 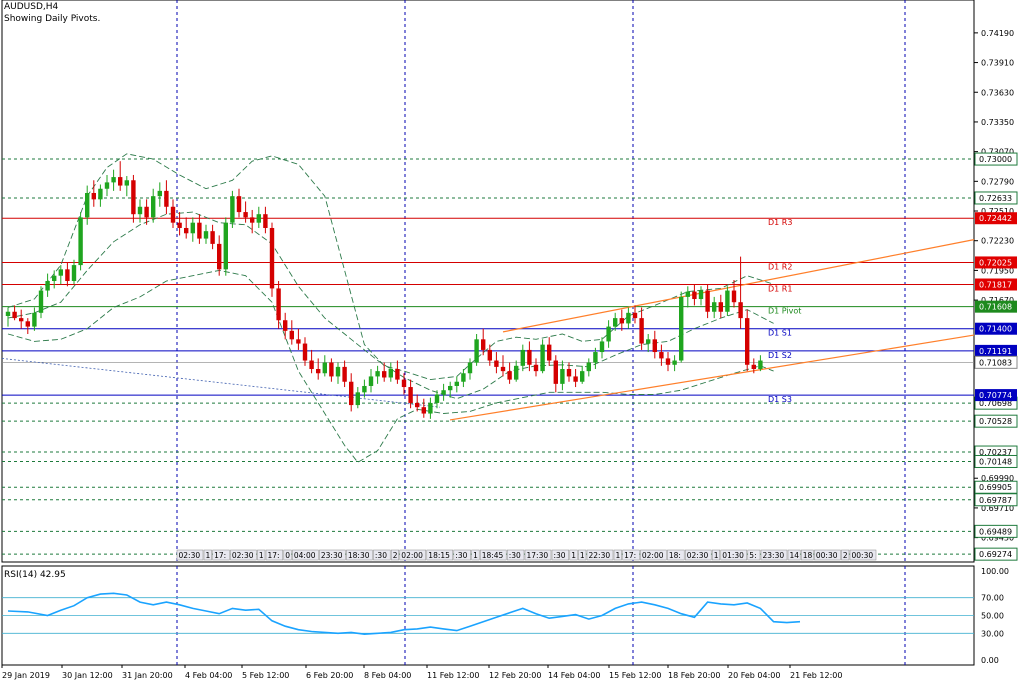 What do you see at coordinates (243, 555) in the screenshot?
I see `time-marker-label: 02:30` at bounding box center [243, 555].